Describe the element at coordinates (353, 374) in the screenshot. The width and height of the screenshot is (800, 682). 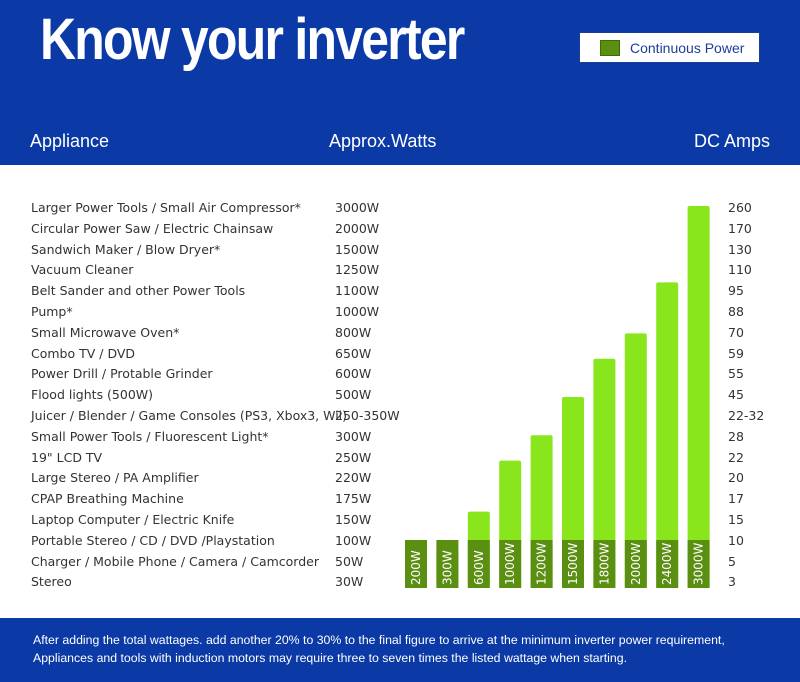
I see `appliance-watts: 600W` at that location.